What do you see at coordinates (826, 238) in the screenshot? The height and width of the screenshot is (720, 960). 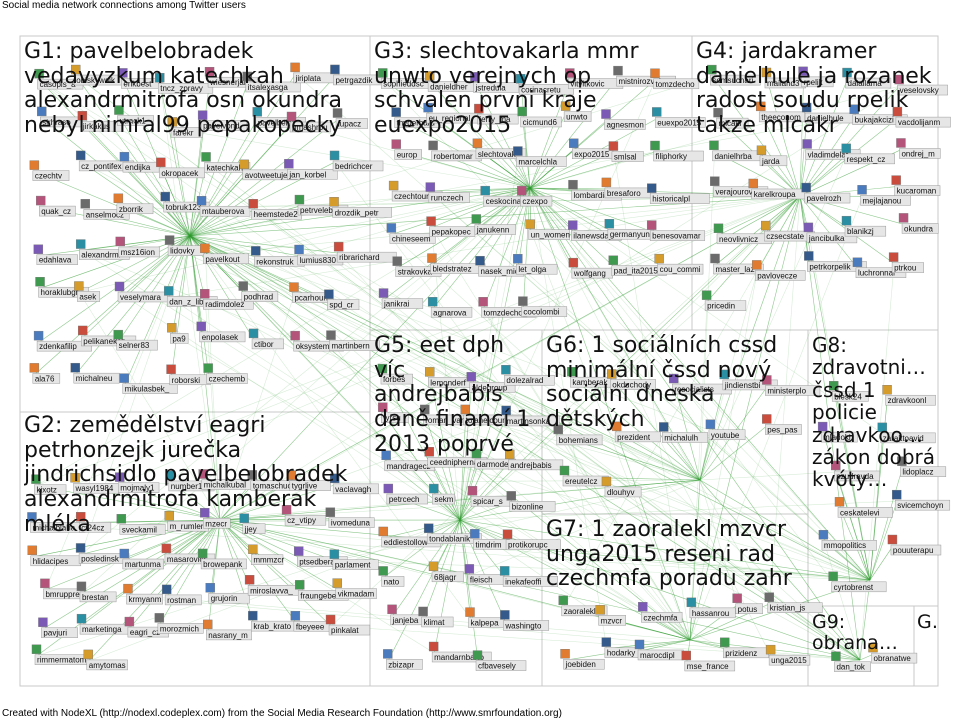 I see `node-label: jancibulka` at bounding box center [826, 238].